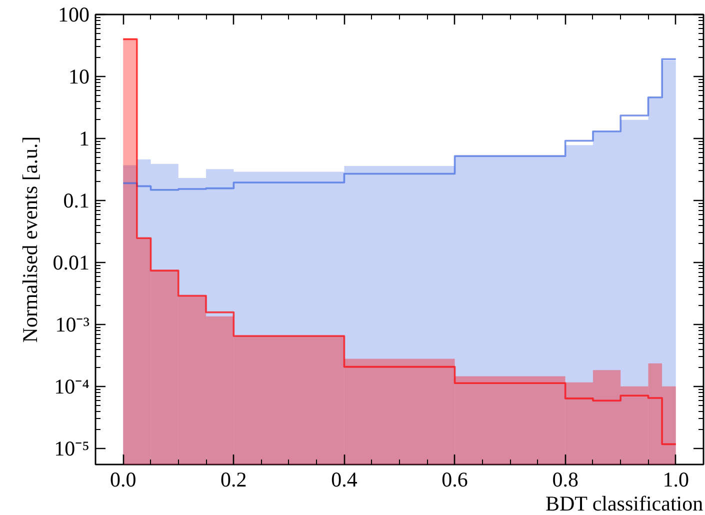 Image resolution: width=705 pixels, height=515 pixels. Describe the element at coordinates (74, 14) in the screenshot. I see `y-tick-label: 100` at that location.